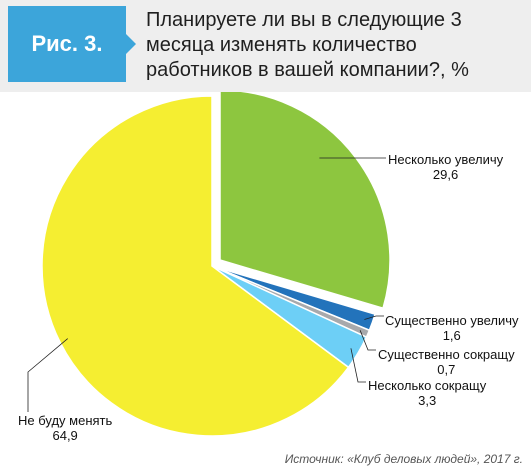 The height and width of the screenshot is (472, 531). What do you see at coordinates (446, 159) in the screenshot?
I see `slice-0-name: Несколько увеличу` at bounding box center [446, 159].